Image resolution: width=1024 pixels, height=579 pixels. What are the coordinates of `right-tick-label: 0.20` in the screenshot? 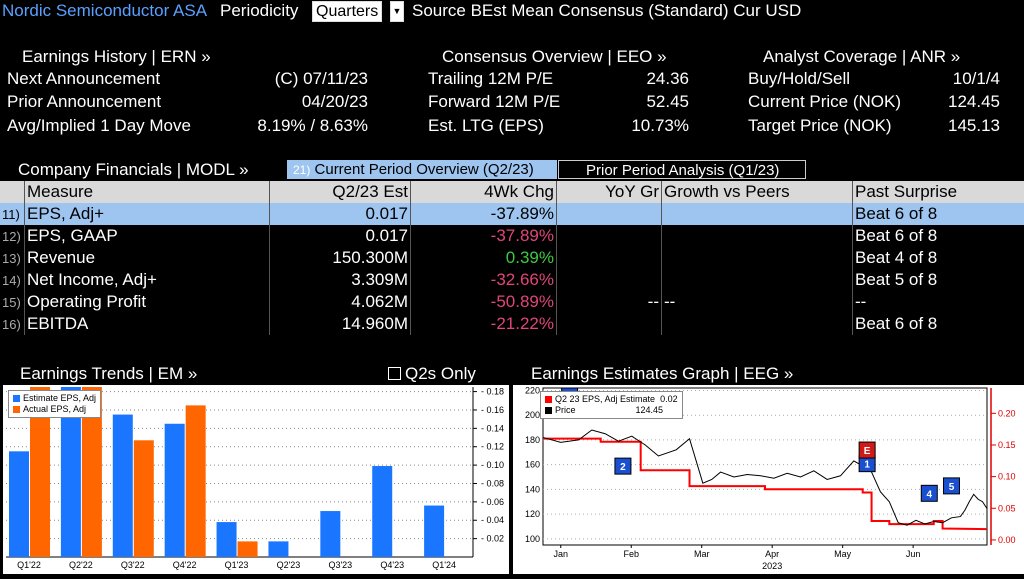 It's located at (1007, 413).